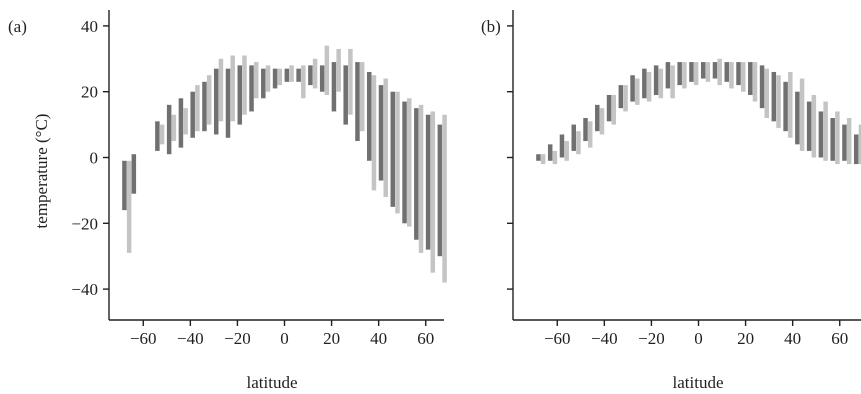 The image size is (861, 394). What do you see at coordinates (89, 92) in the screenshot?
I see `panel-a-y-tick-label-3: 20` at bounding box center [89, 92].